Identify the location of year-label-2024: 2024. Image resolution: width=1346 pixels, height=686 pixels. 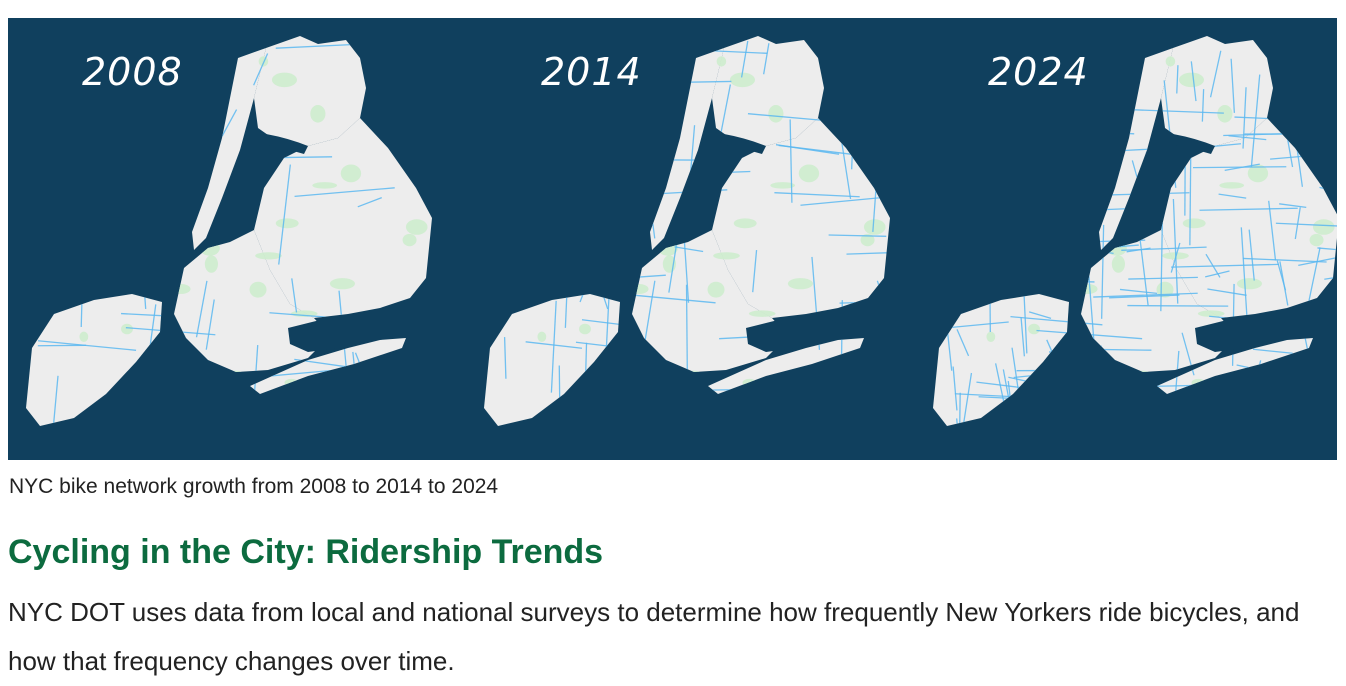
(1038, 72).